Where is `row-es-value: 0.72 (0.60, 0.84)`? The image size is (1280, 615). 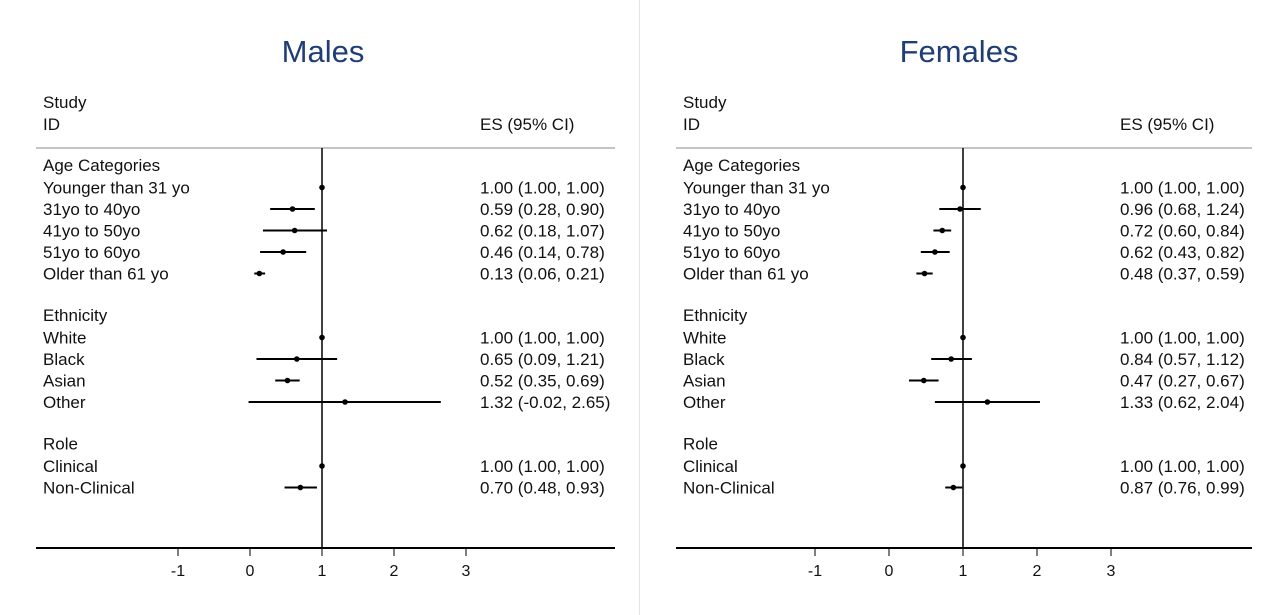 row-es-value: 0.72 (0.60, 0.84) is located at coordinates (1182, 231).